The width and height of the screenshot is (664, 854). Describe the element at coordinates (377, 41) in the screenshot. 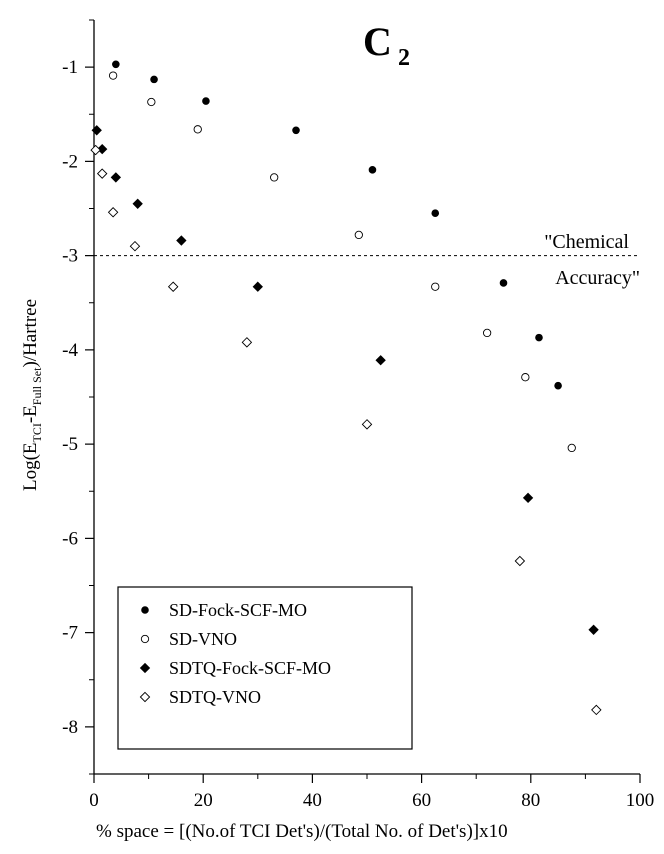

I see `chart-title: C` at that location.